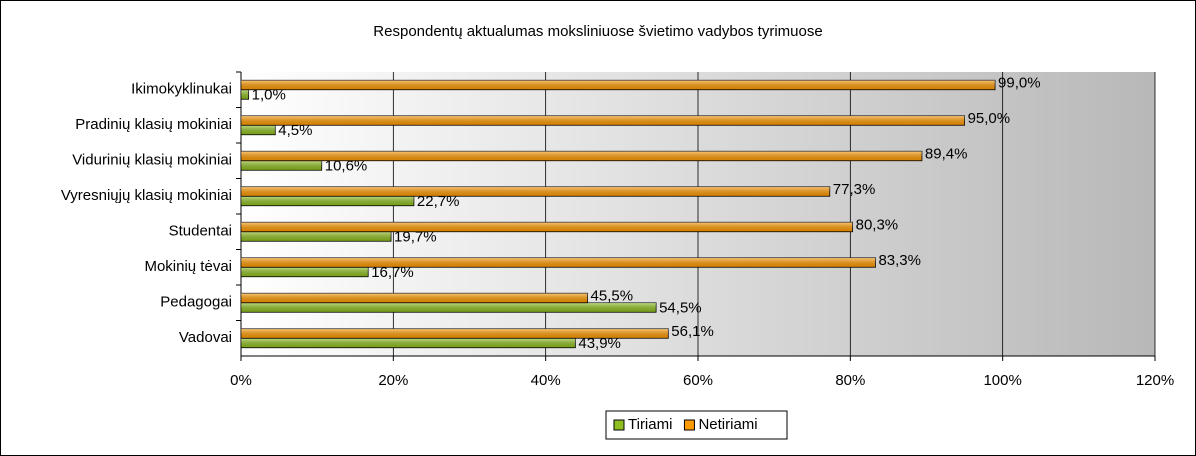 The height and width of the screenshot is (456, 1196). I want to click on value-label: 1,0%, so click(269, 95).